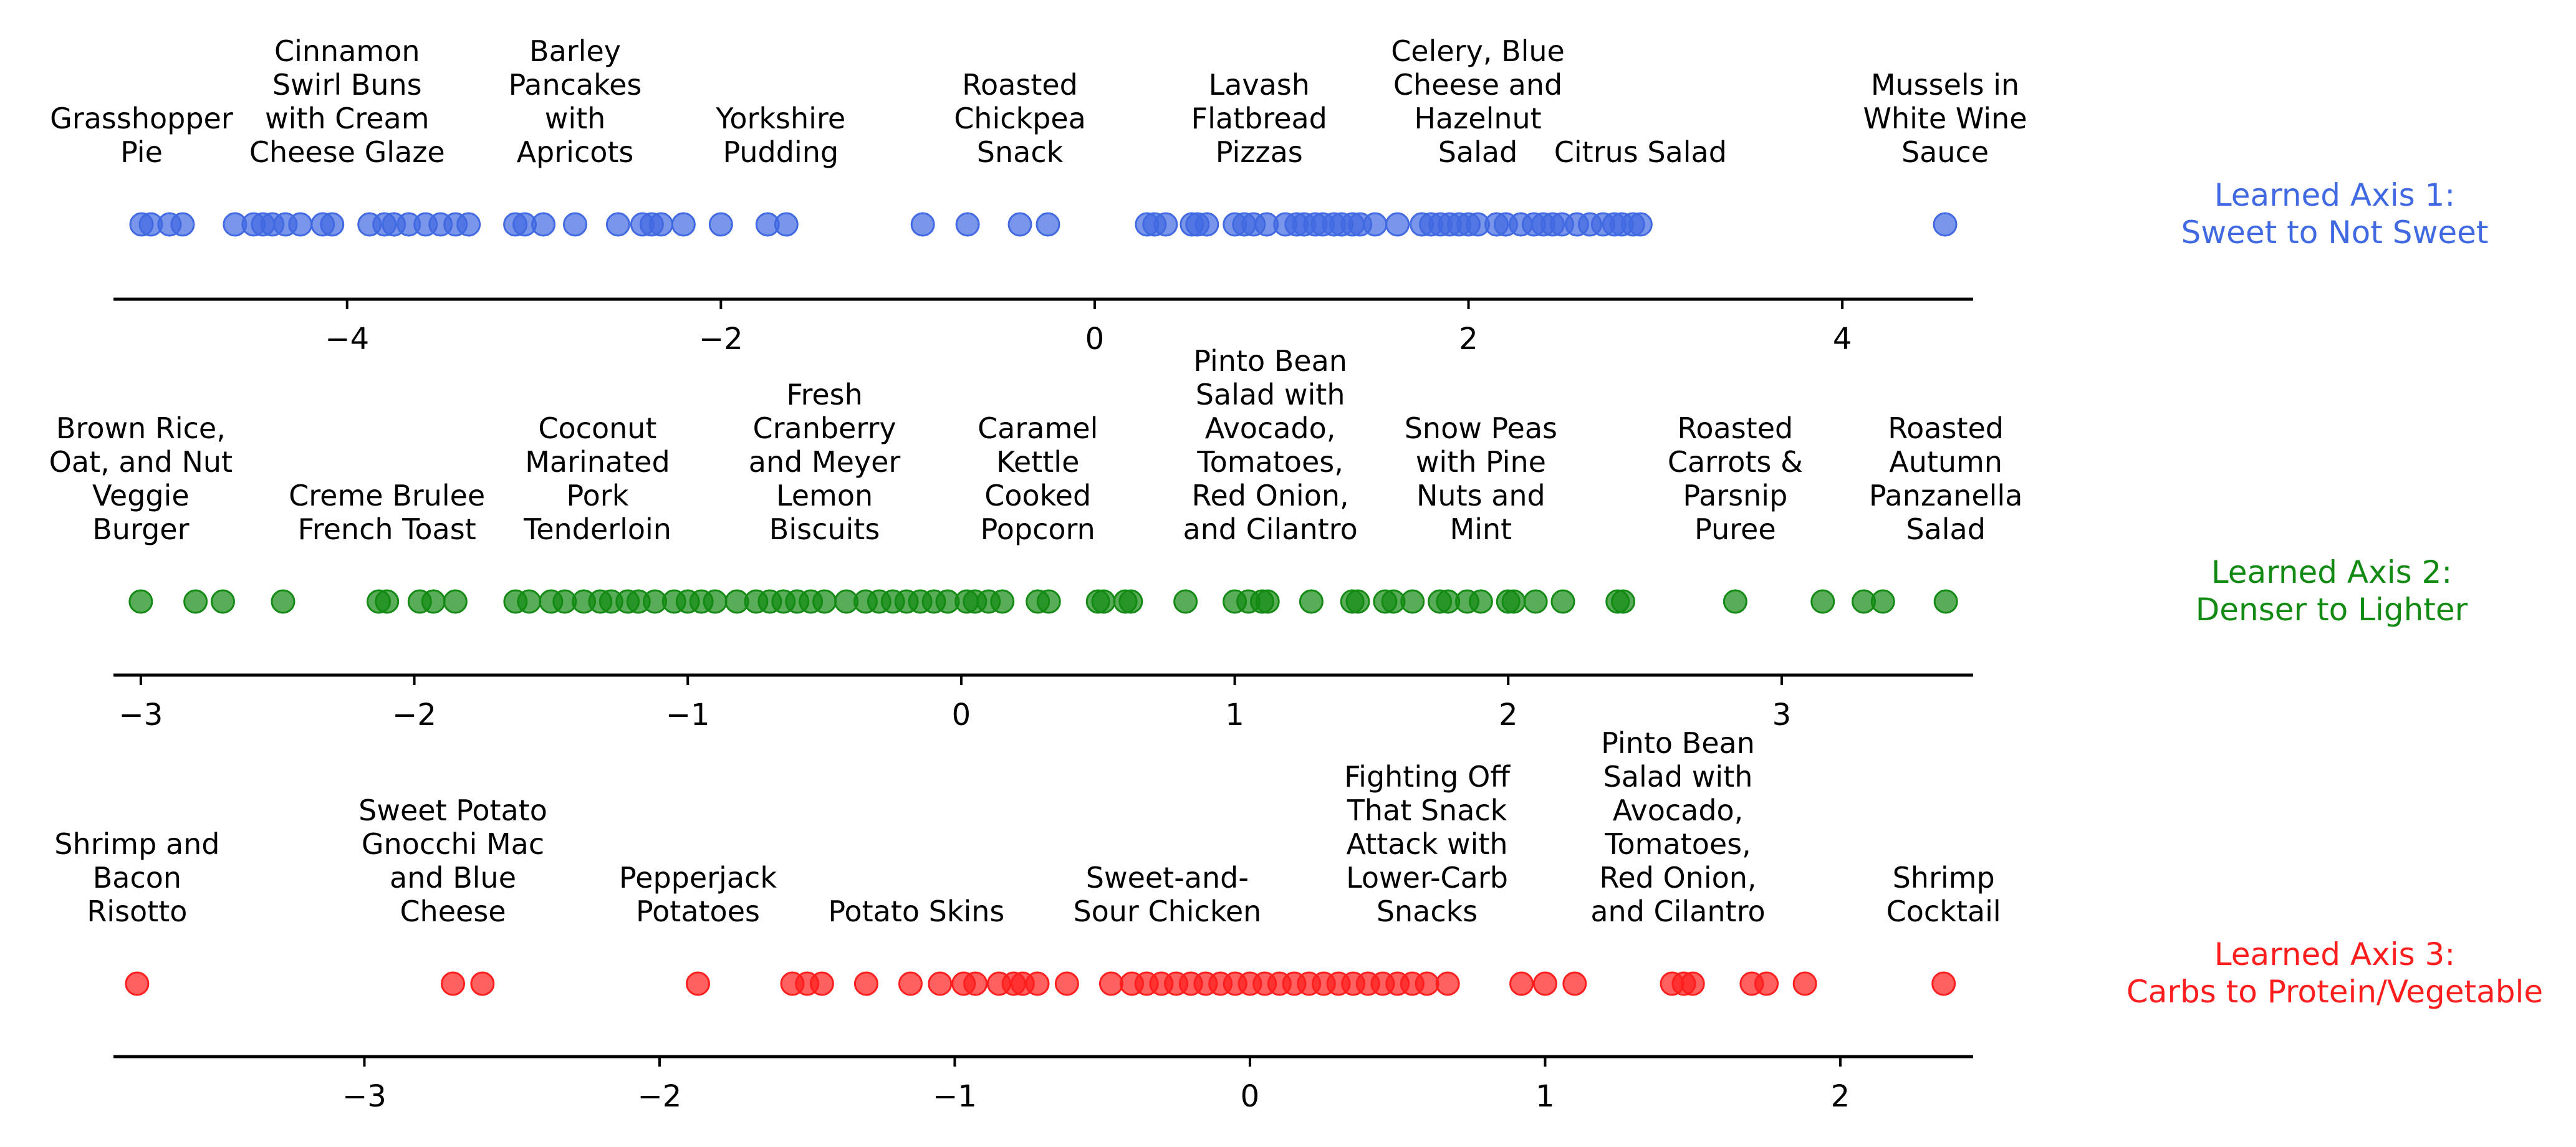 This screenshot has width=2576, height=1147. Describe the element at coordinates (1735, 529) in the screenshot. I see `annotation-line: Puree` at that location.